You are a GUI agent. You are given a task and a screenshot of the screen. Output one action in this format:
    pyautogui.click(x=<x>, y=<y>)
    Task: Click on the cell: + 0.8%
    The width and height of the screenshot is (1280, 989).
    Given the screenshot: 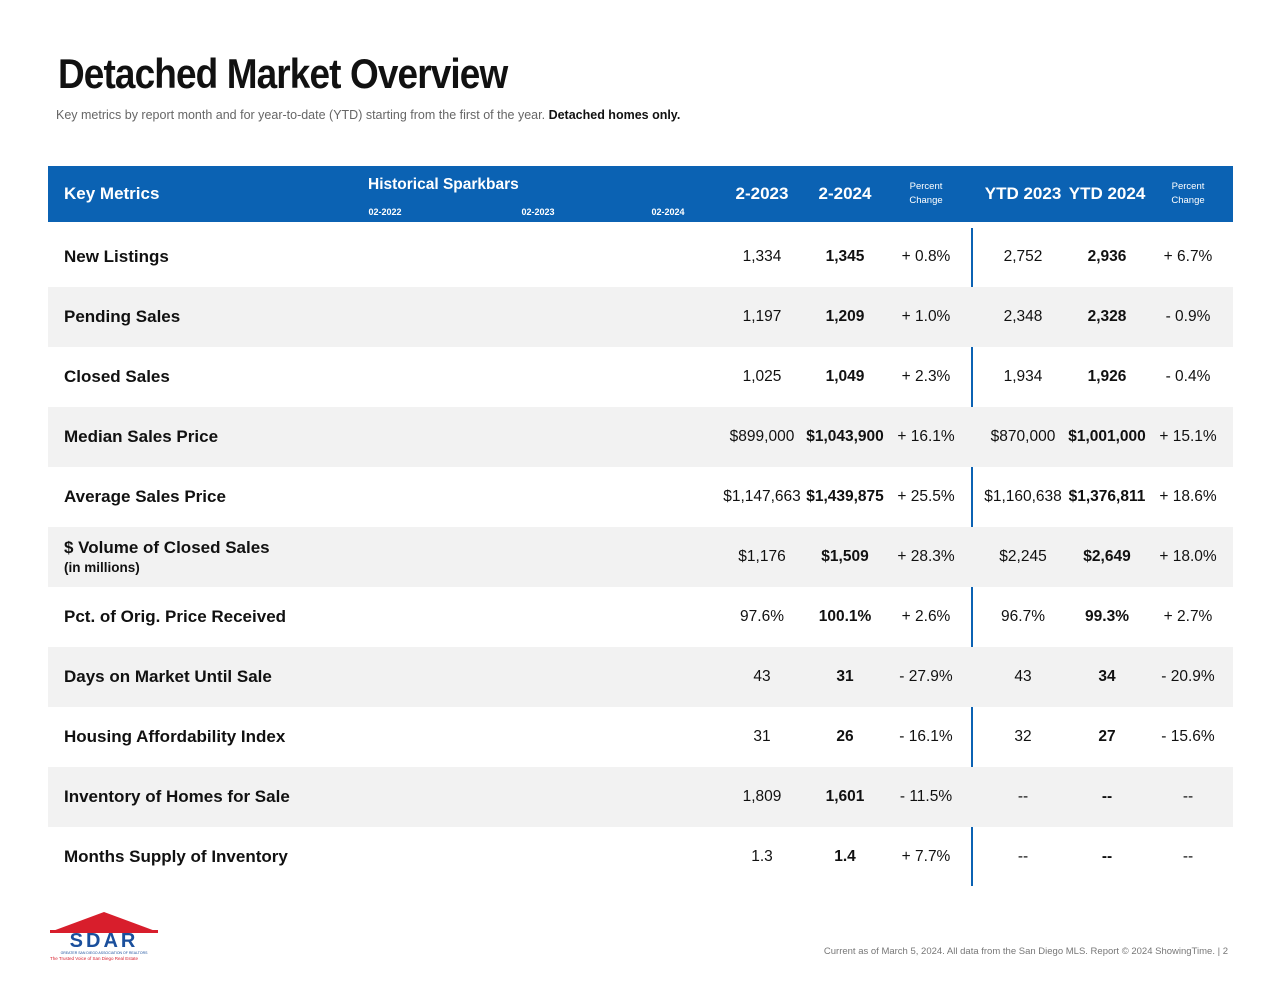 What is the action you would take?
    pyautogui.click(x=926, y=256)
    